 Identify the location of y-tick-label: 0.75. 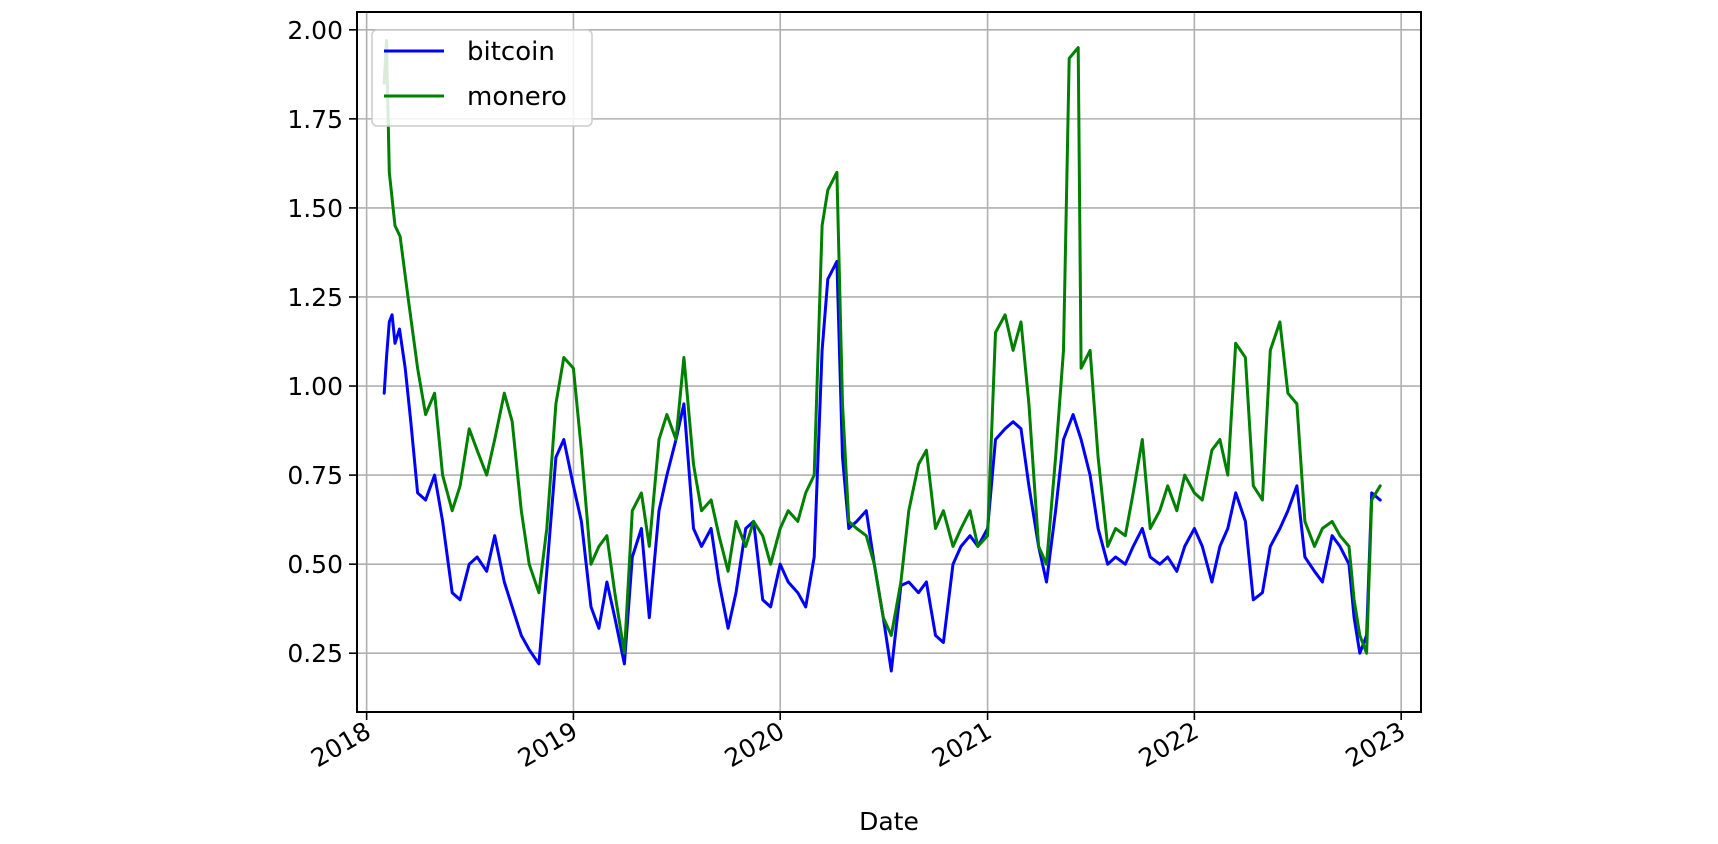
(315, 475).